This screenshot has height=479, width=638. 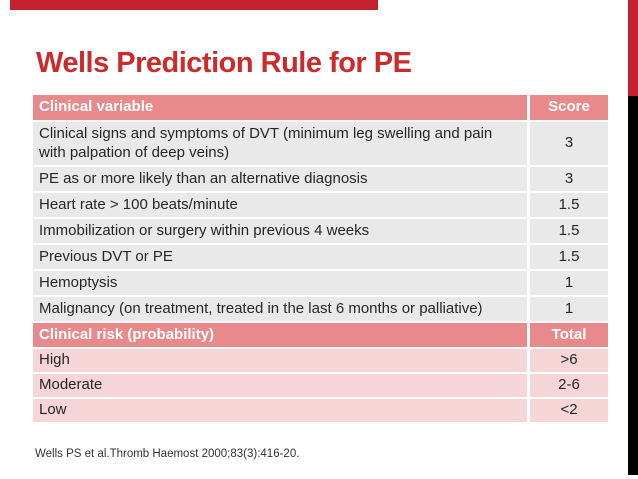 What do you see at coordinates (569, 385) in the screenshot?
I see `risk-total: 2-6` at bounding box center [569, 385].